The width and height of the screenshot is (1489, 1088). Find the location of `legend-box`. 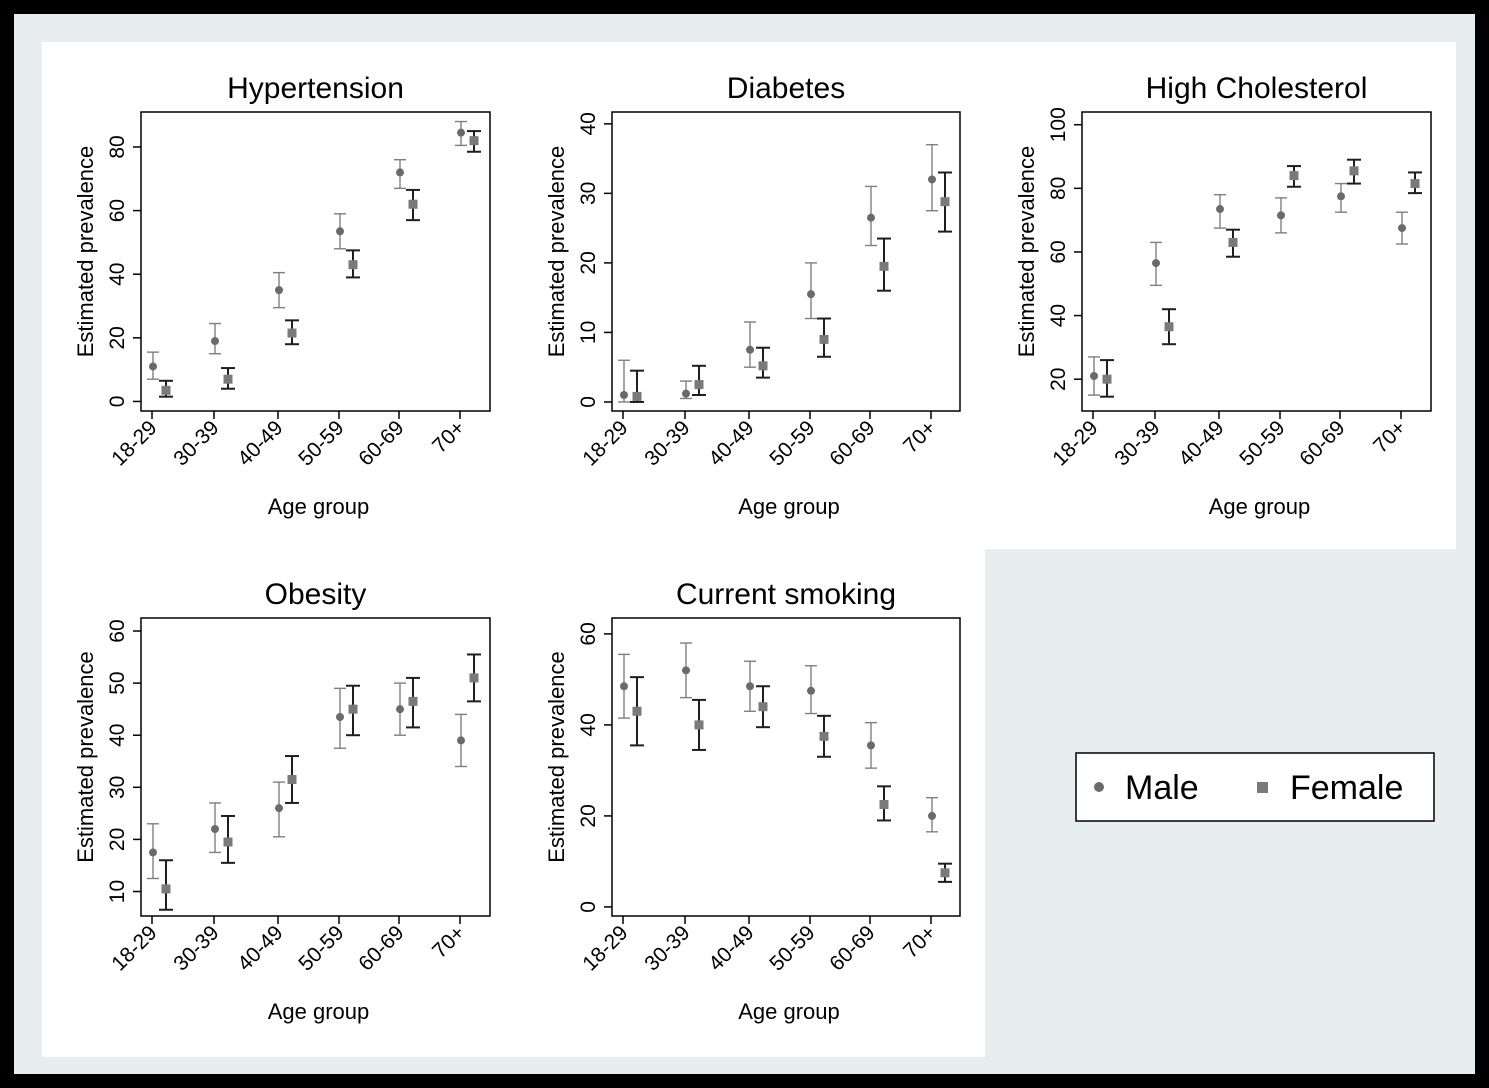

legend-box is located at coordinates (1255, 787).